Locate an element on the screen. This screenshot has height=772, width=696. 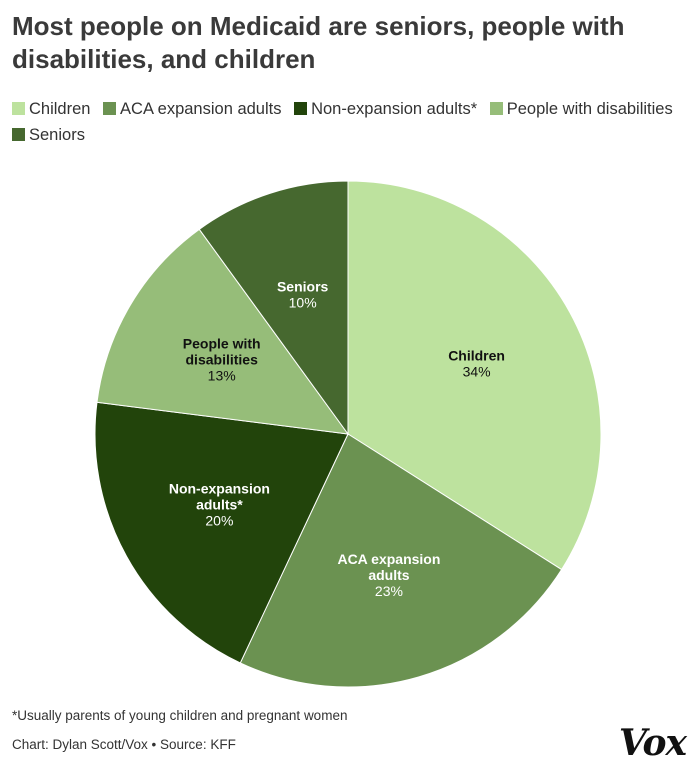
slice-value-label: 13% is located at coordinates (222, 375).